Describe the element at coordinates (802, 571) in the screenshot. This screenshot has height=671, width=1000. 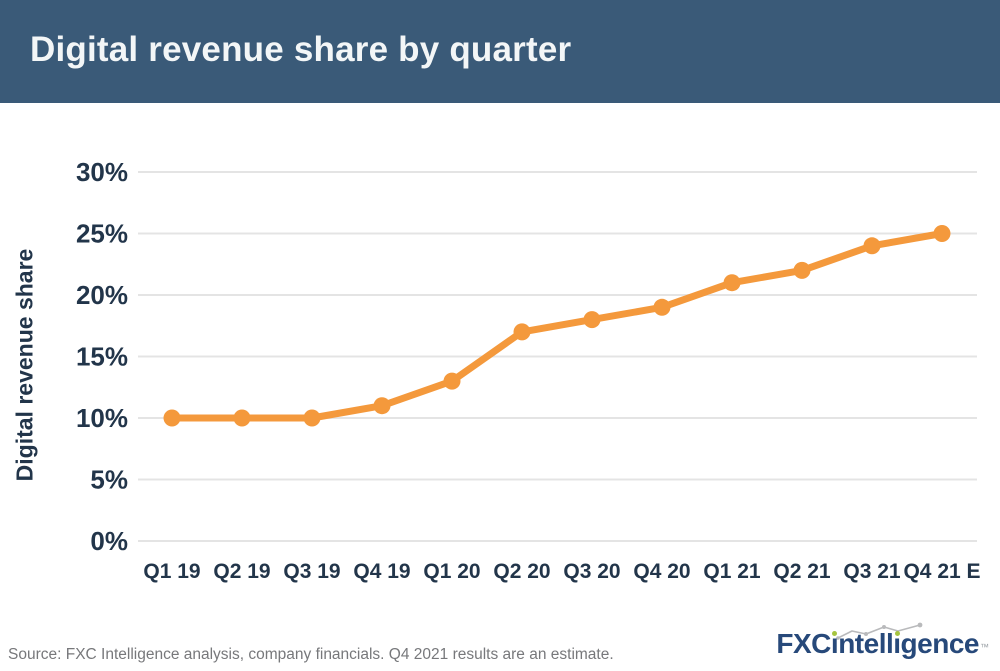
I see `x-tick-label: Q2 21` at that location.